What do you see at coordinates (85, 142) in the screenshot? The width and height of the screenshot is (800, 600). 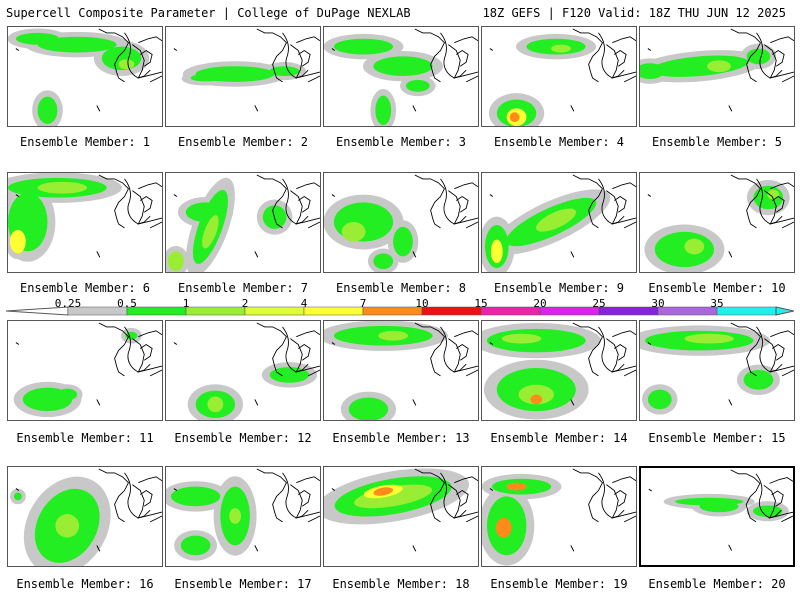 I see `member-label: Ensemble Member: 1` at bounding box center [85, 142].